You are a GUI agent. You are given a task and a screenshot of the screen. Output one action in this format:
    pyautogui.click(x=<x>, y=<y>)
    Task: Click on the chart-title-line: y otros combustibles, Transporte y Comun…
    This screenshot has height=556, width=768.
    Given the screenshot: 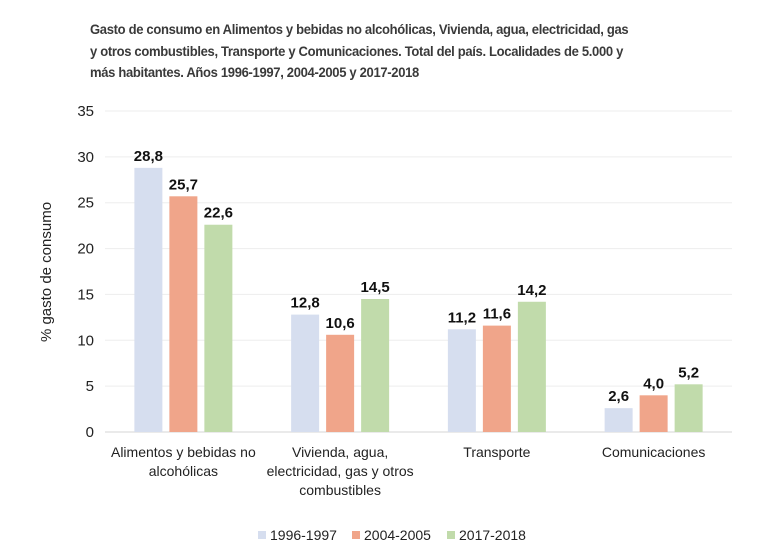 What is the action you would take?
    pyautogui.click(x=356, y=50)
    